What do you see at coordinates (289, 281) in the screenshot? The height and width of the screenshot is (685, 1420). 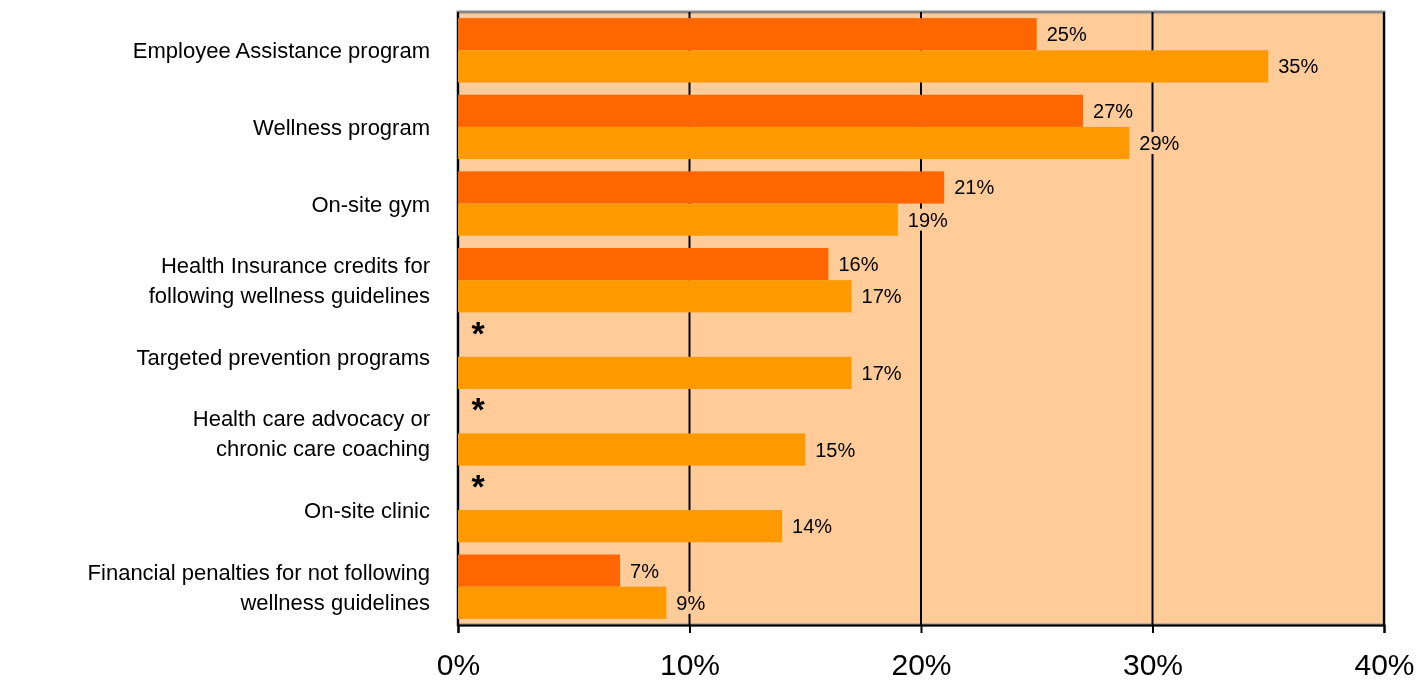 I see `y-tick-label: Health Insurance credits for following wellness guidelines` at bounding box center [289, 281].